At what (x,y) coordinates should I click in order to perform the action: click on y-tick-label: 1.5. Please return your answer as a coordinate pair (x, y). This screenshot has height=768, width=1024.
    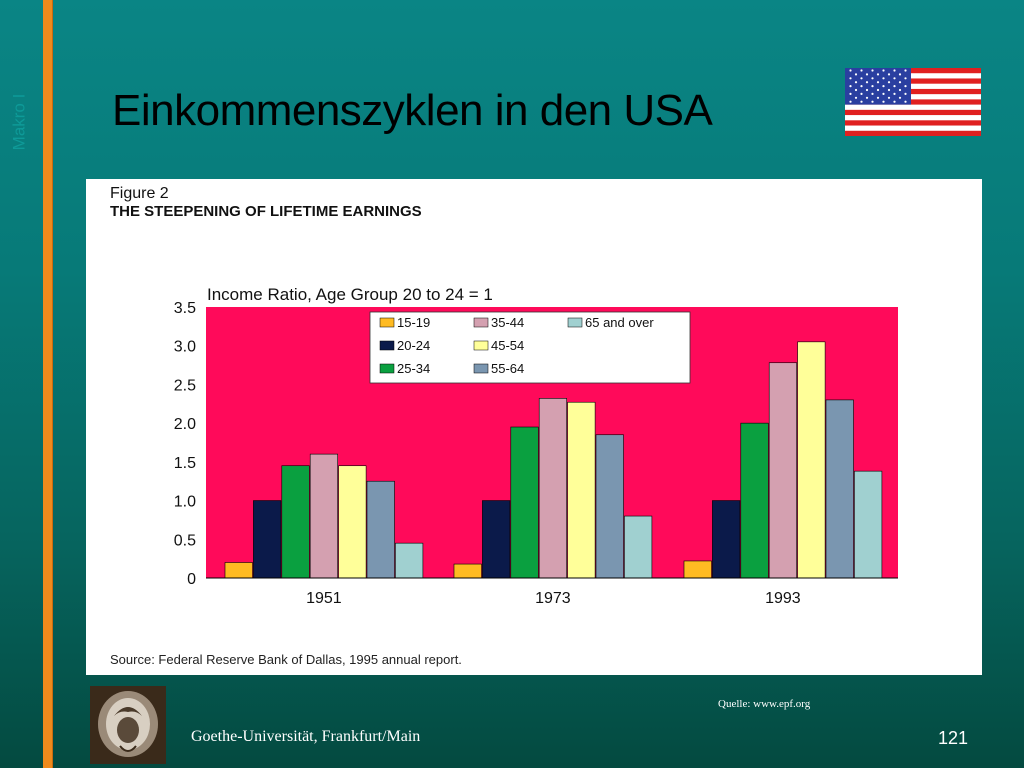
    Looking at the image, I should click on (185, 463).